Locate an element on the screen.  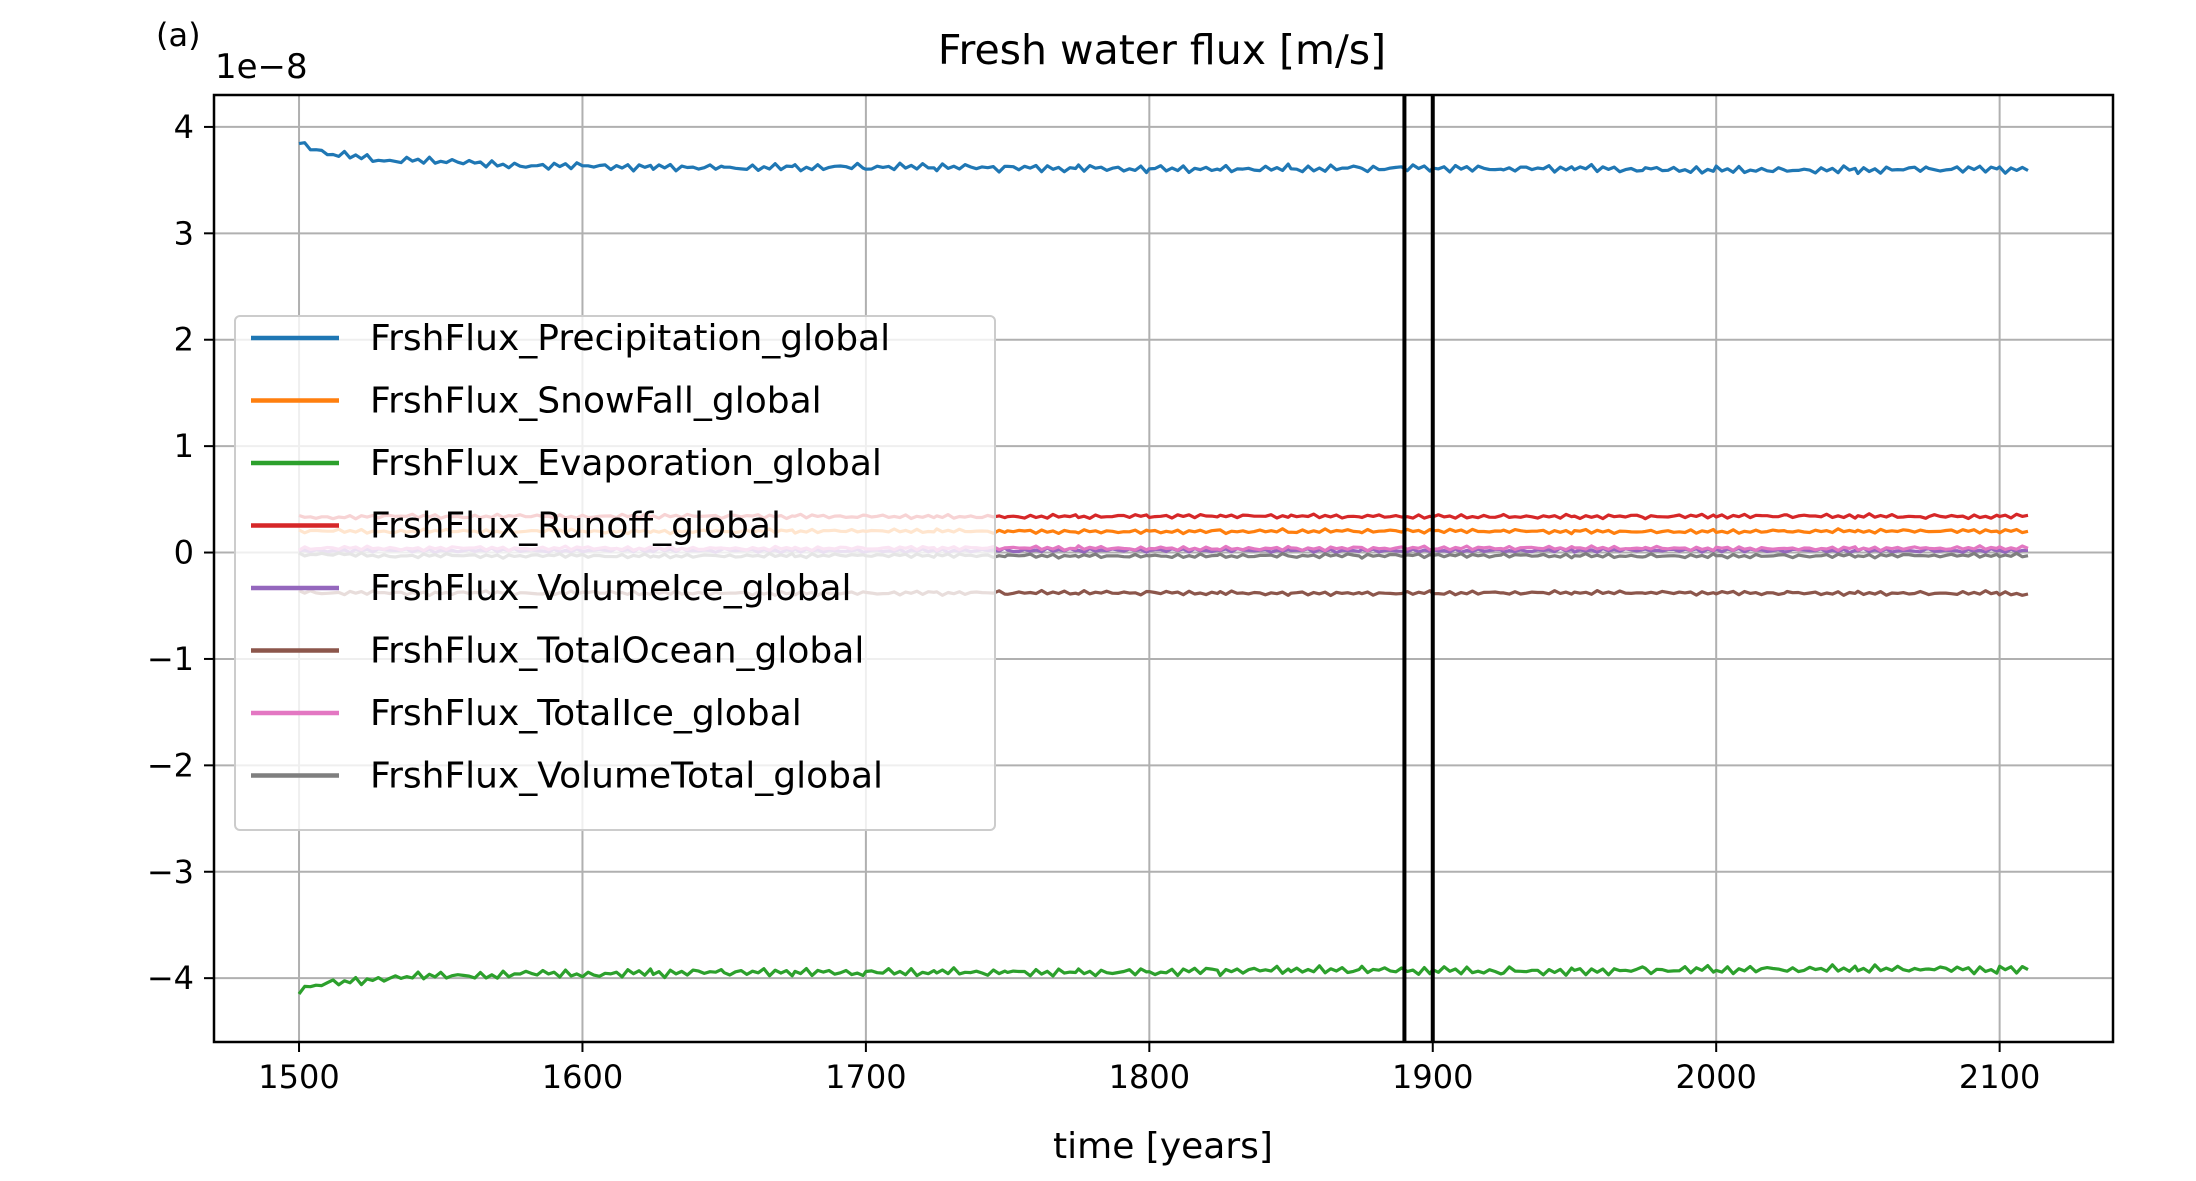
y-tick-label: −4 is located at coordinates (170, 978).